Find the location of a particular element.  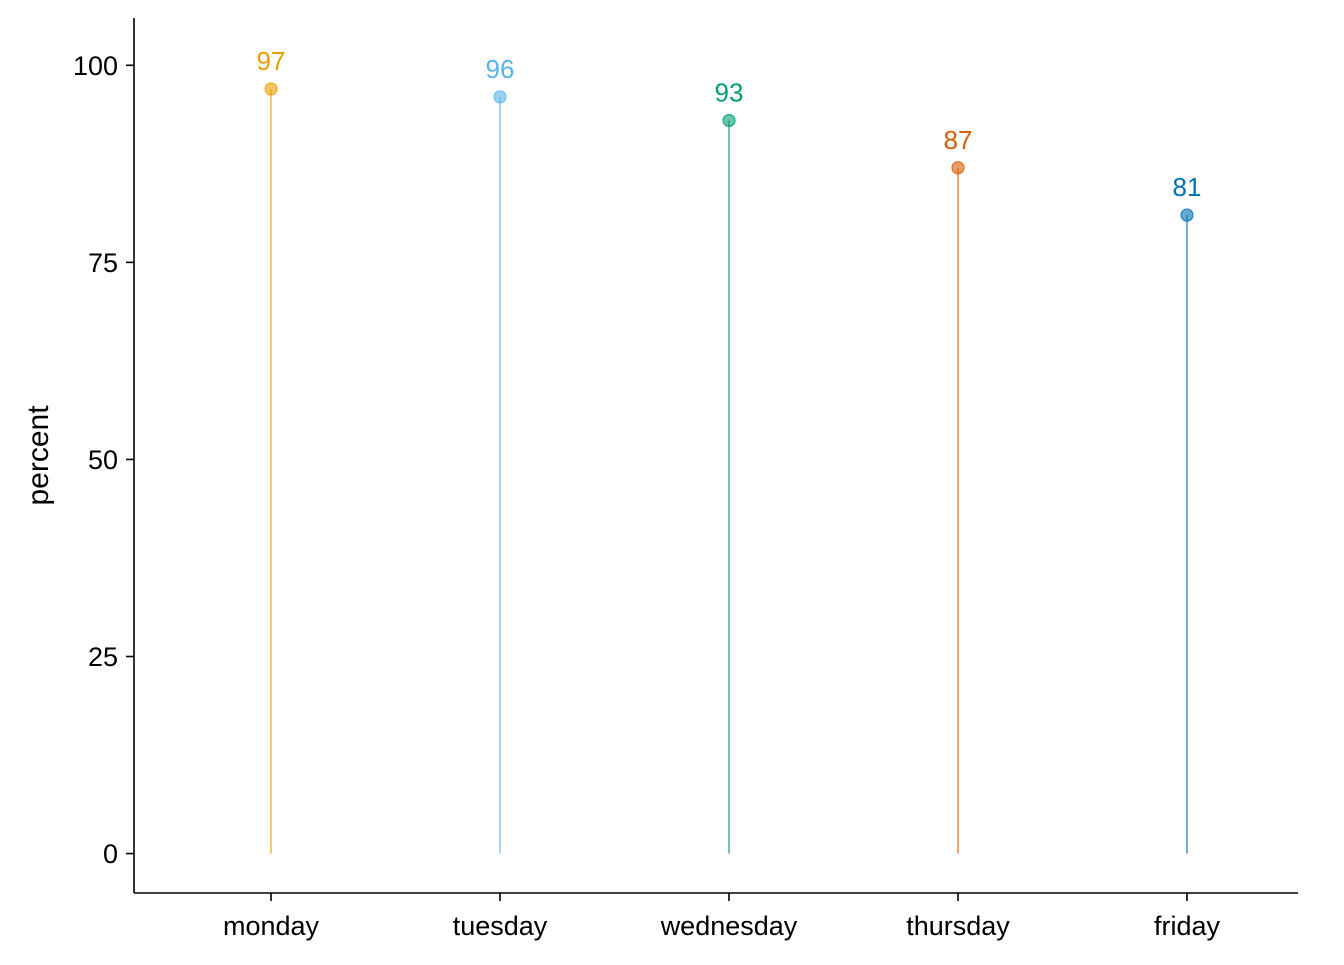

x-axis-ticks: monday tuesday wednesday thursday friday is located at coordinates (722, 917).